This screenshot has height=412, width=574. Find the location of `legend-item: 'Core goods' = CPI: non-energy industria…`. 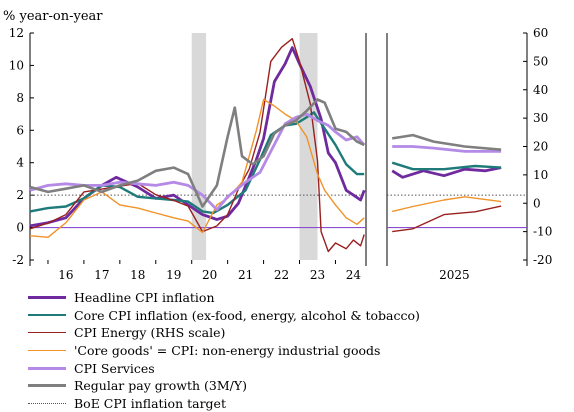

legend-item: 'Core goods' = CPI: non-energy industria… is located at coordinates (298, 351).